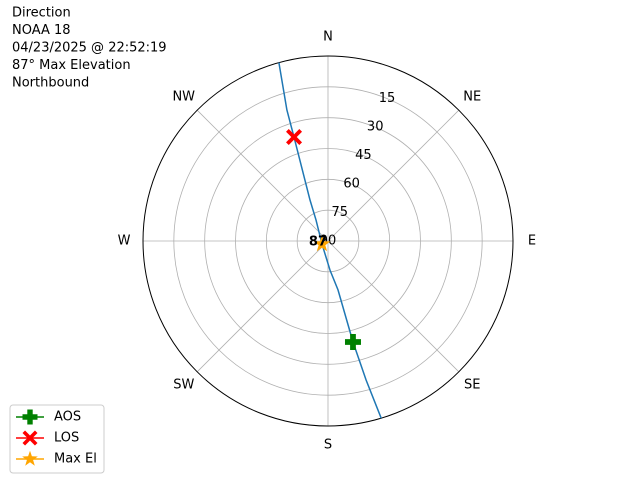 This screenshot has height=480, width=640. I want to click on legend-label: Max El, so click(75, 459).